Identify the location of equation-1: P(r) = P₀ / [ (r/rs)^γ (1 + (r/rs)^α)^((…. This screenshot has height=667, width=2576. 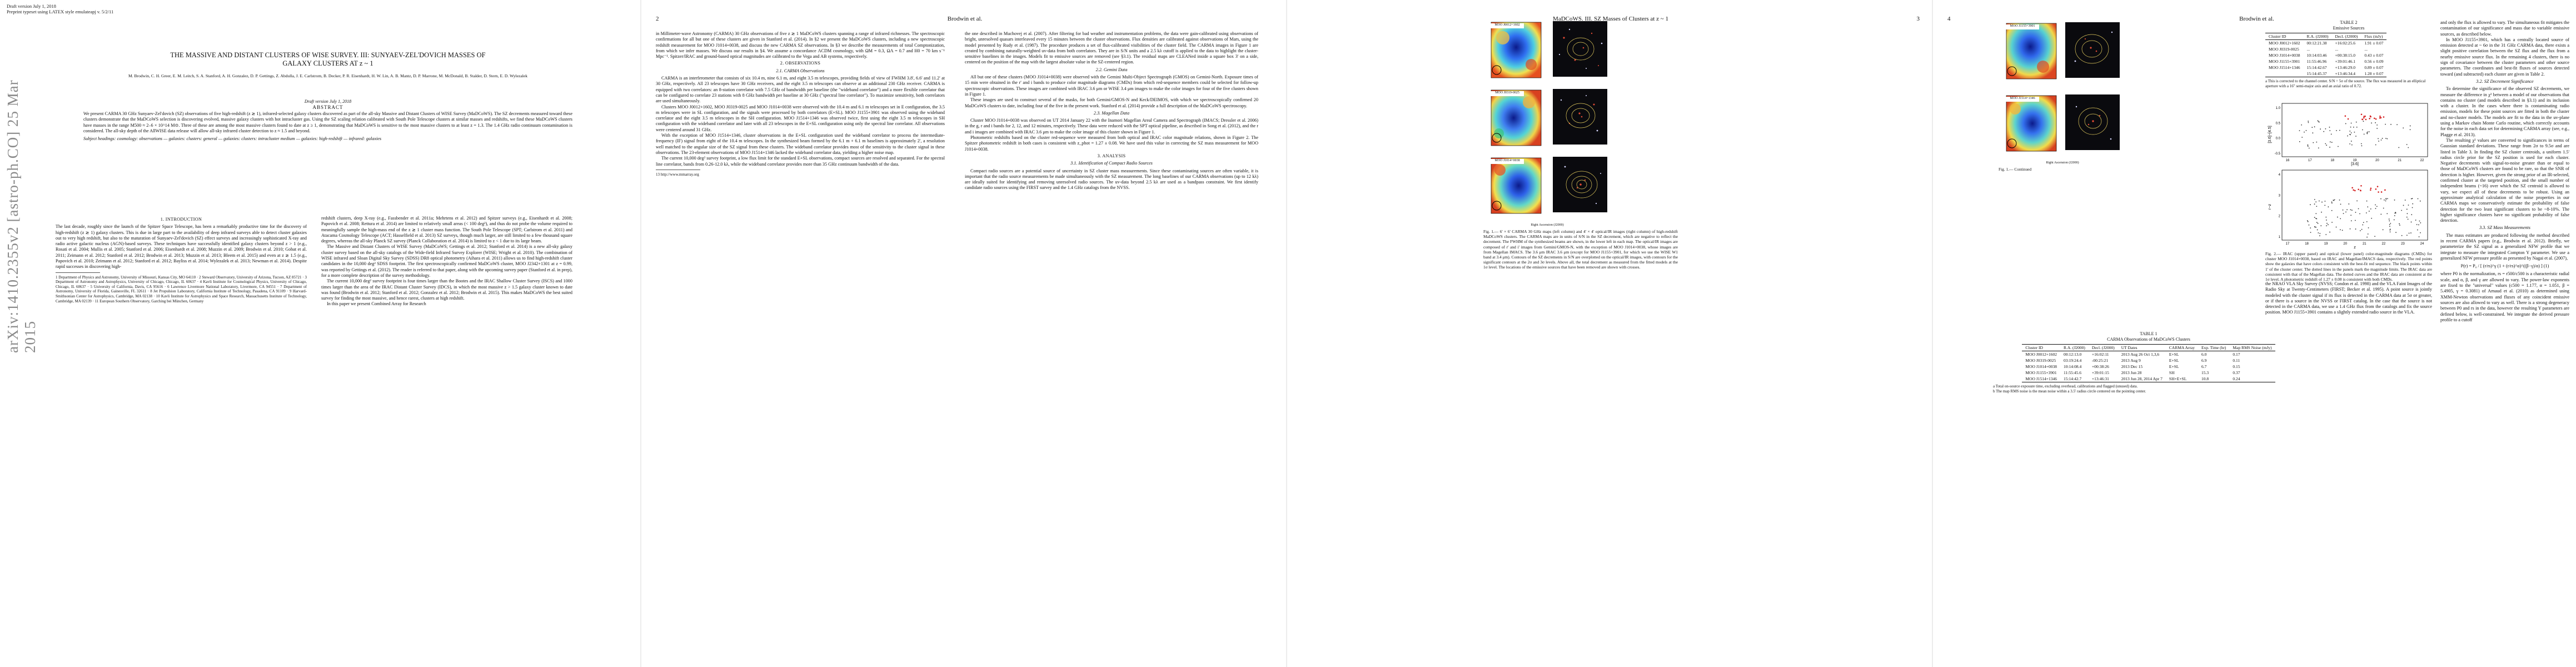
(2504, 266).